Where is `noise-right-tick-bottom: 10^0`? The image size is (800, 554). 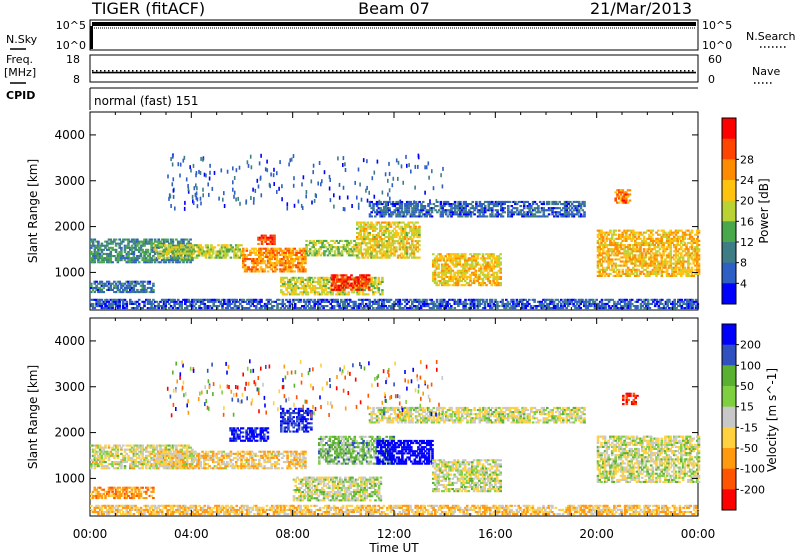 noise-right-tick-bottom: 10^0 is located at coordinates (717, 45).